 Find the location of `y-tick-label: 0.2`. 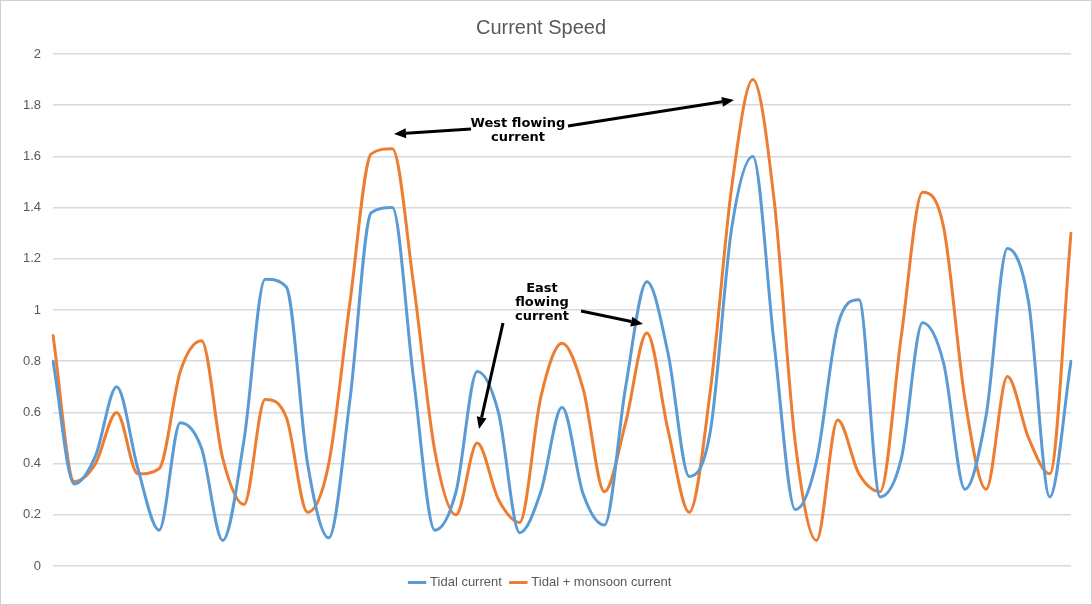

y-tick-label: 0.2 is located at coordinates (32, 514).